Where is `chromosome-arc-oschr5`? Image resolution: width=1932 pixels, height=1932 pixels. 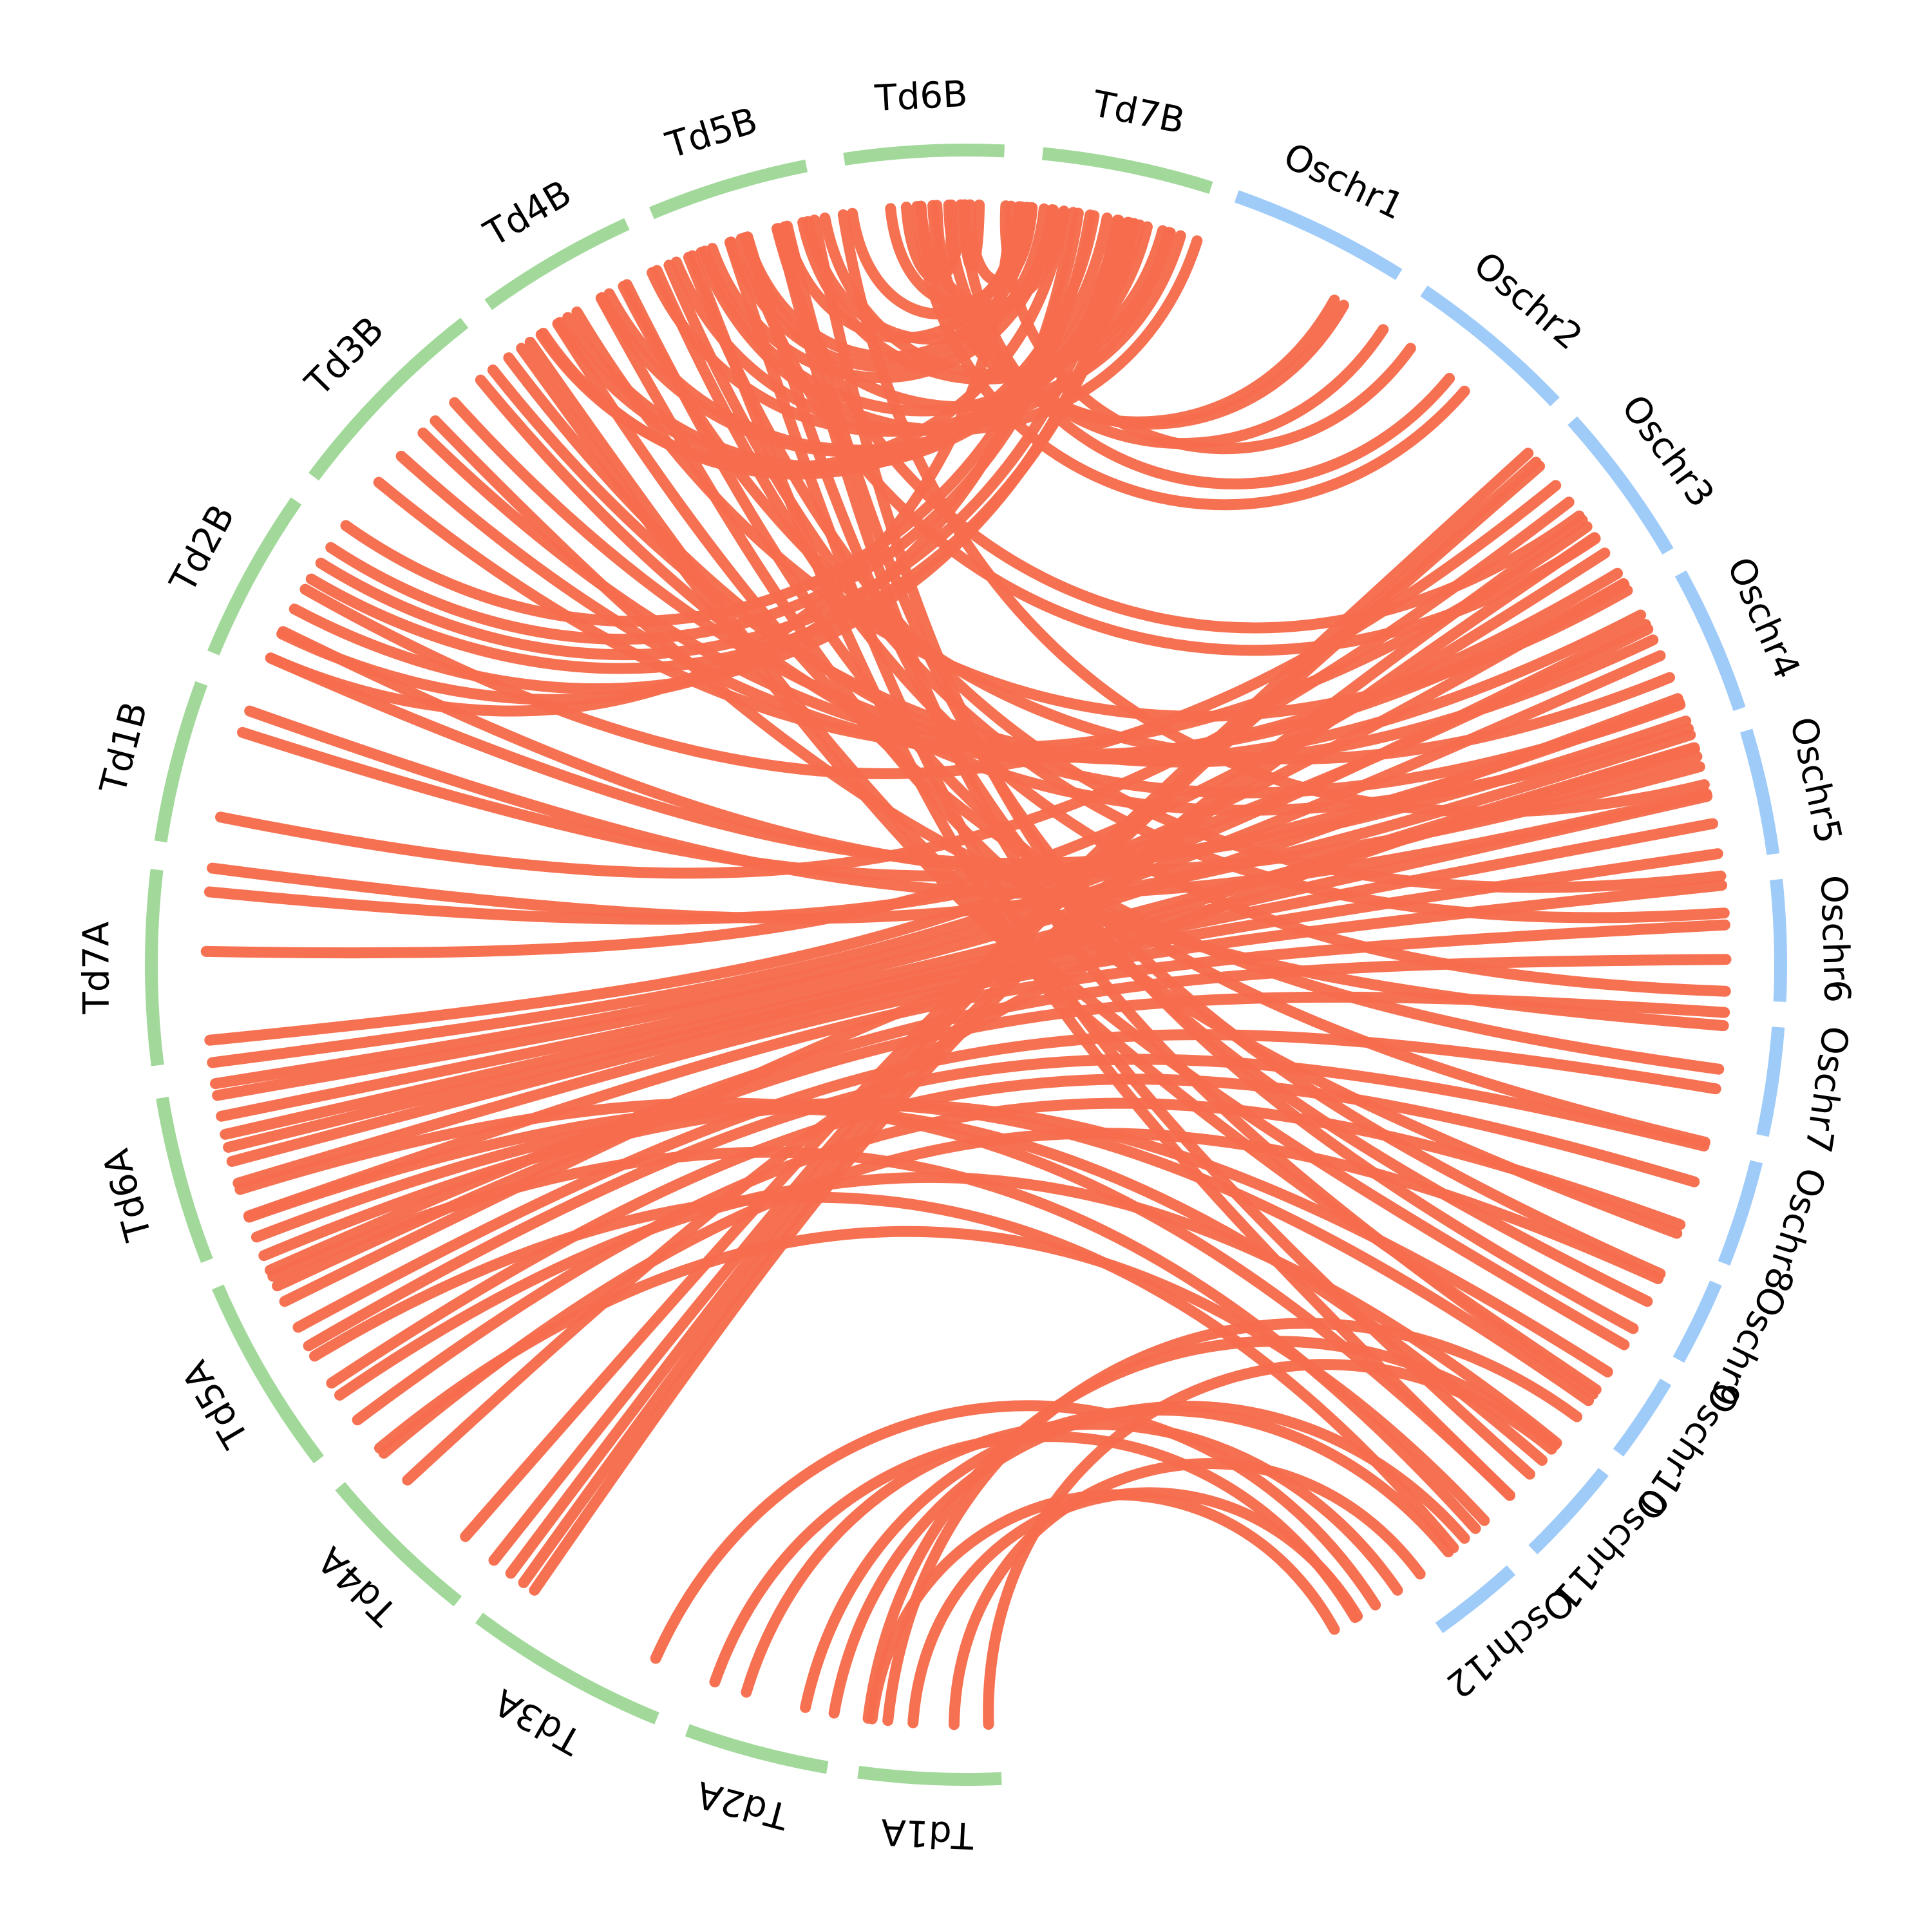
chromosome-arc-oschr5 is located at coordinates (1760, 791).